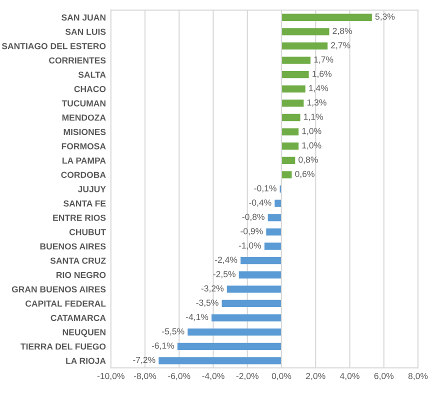  Describe the element at coordinates (110, 376) in the screenshot. I see `x-tick-label: -10,0%` at that location.